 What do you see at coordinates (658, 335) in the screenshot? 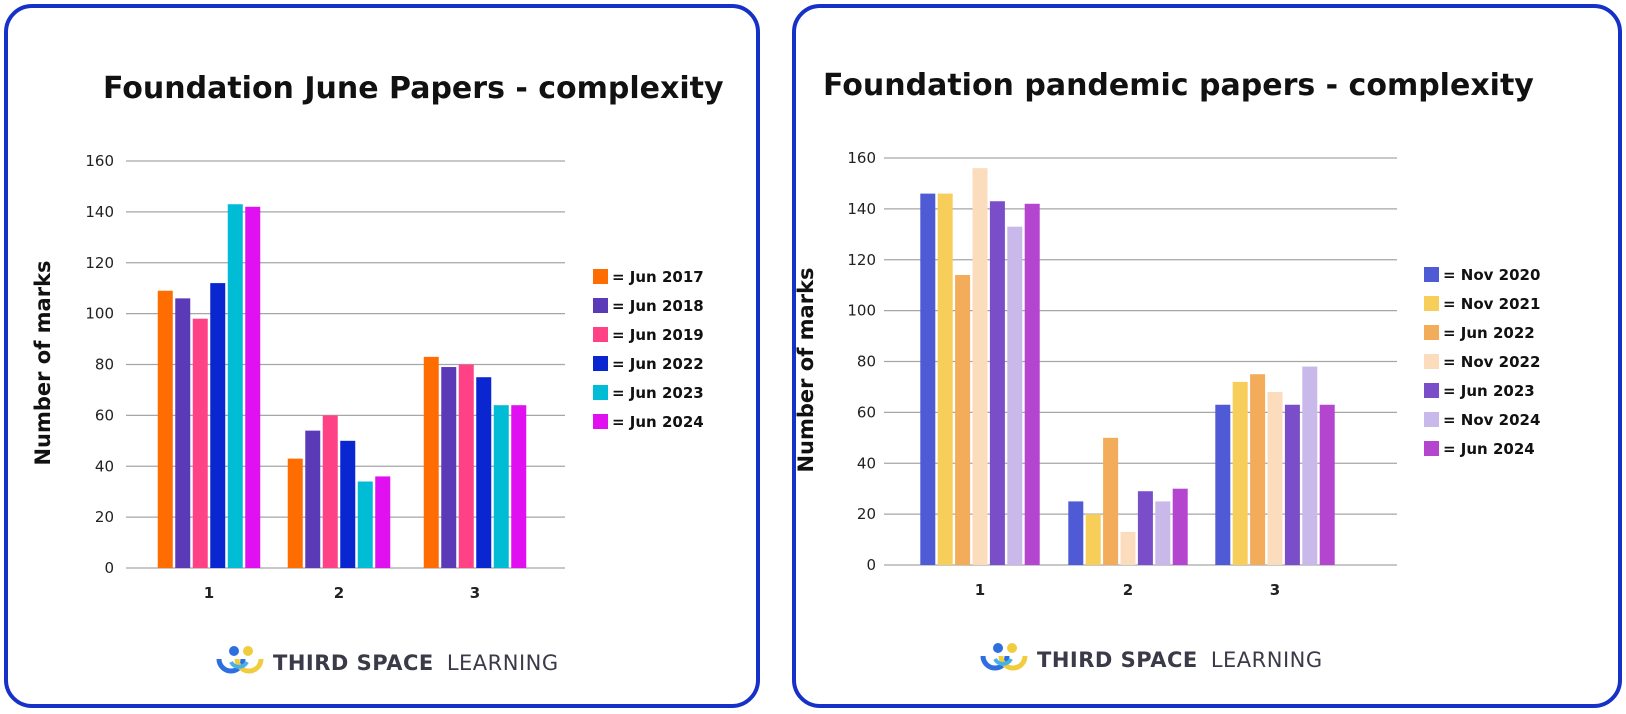
I see `legend-label: = Jun 2019` at bounding box center [658, 335].